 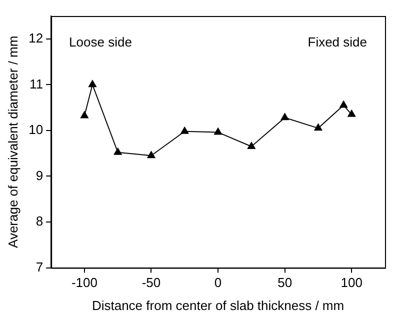 I want to click on y-tick-label: 9, so click(x=40, y=175).